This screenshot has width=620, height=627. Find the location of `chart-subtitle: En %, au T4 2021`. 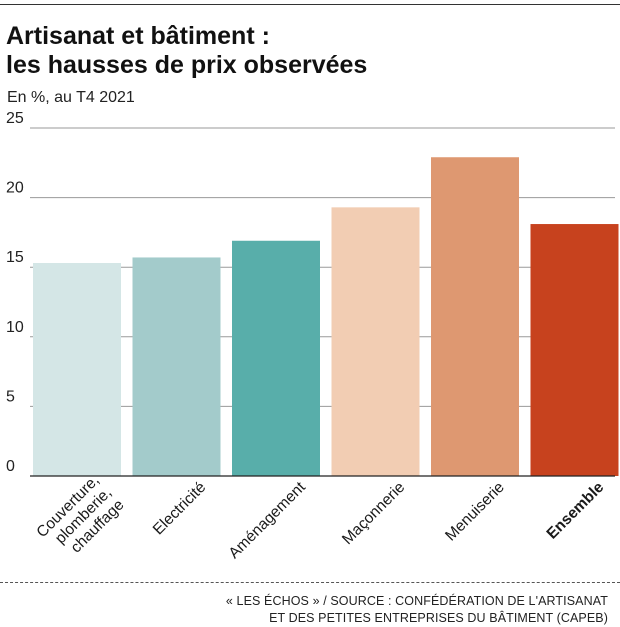

chart-subtitle: En %, au T4 2021 is located at coordinates (71, 97).